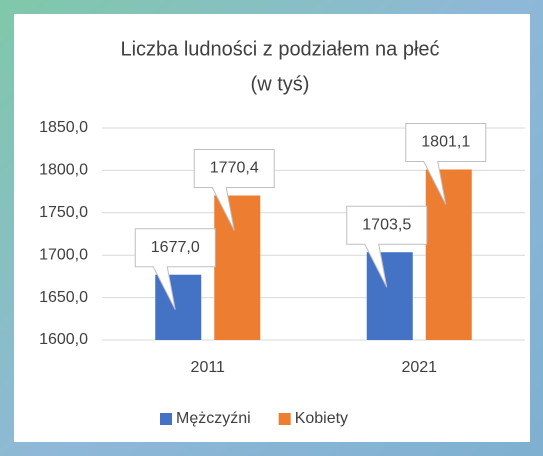  What do you see at coordinates (234, 168) in the screenshot?
I see `data-label: 1770,4` at bounding box center [234, 168].